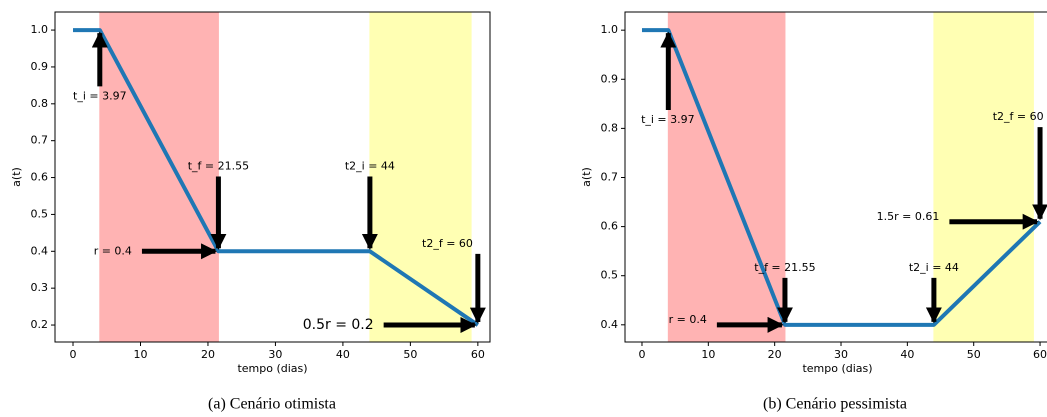 The image size is (1047, 417). What do you see at coordinates (835, 404) in the screenshot?
I see `caption: (b) Cenário pessimista` at bounding box center [835, 404].